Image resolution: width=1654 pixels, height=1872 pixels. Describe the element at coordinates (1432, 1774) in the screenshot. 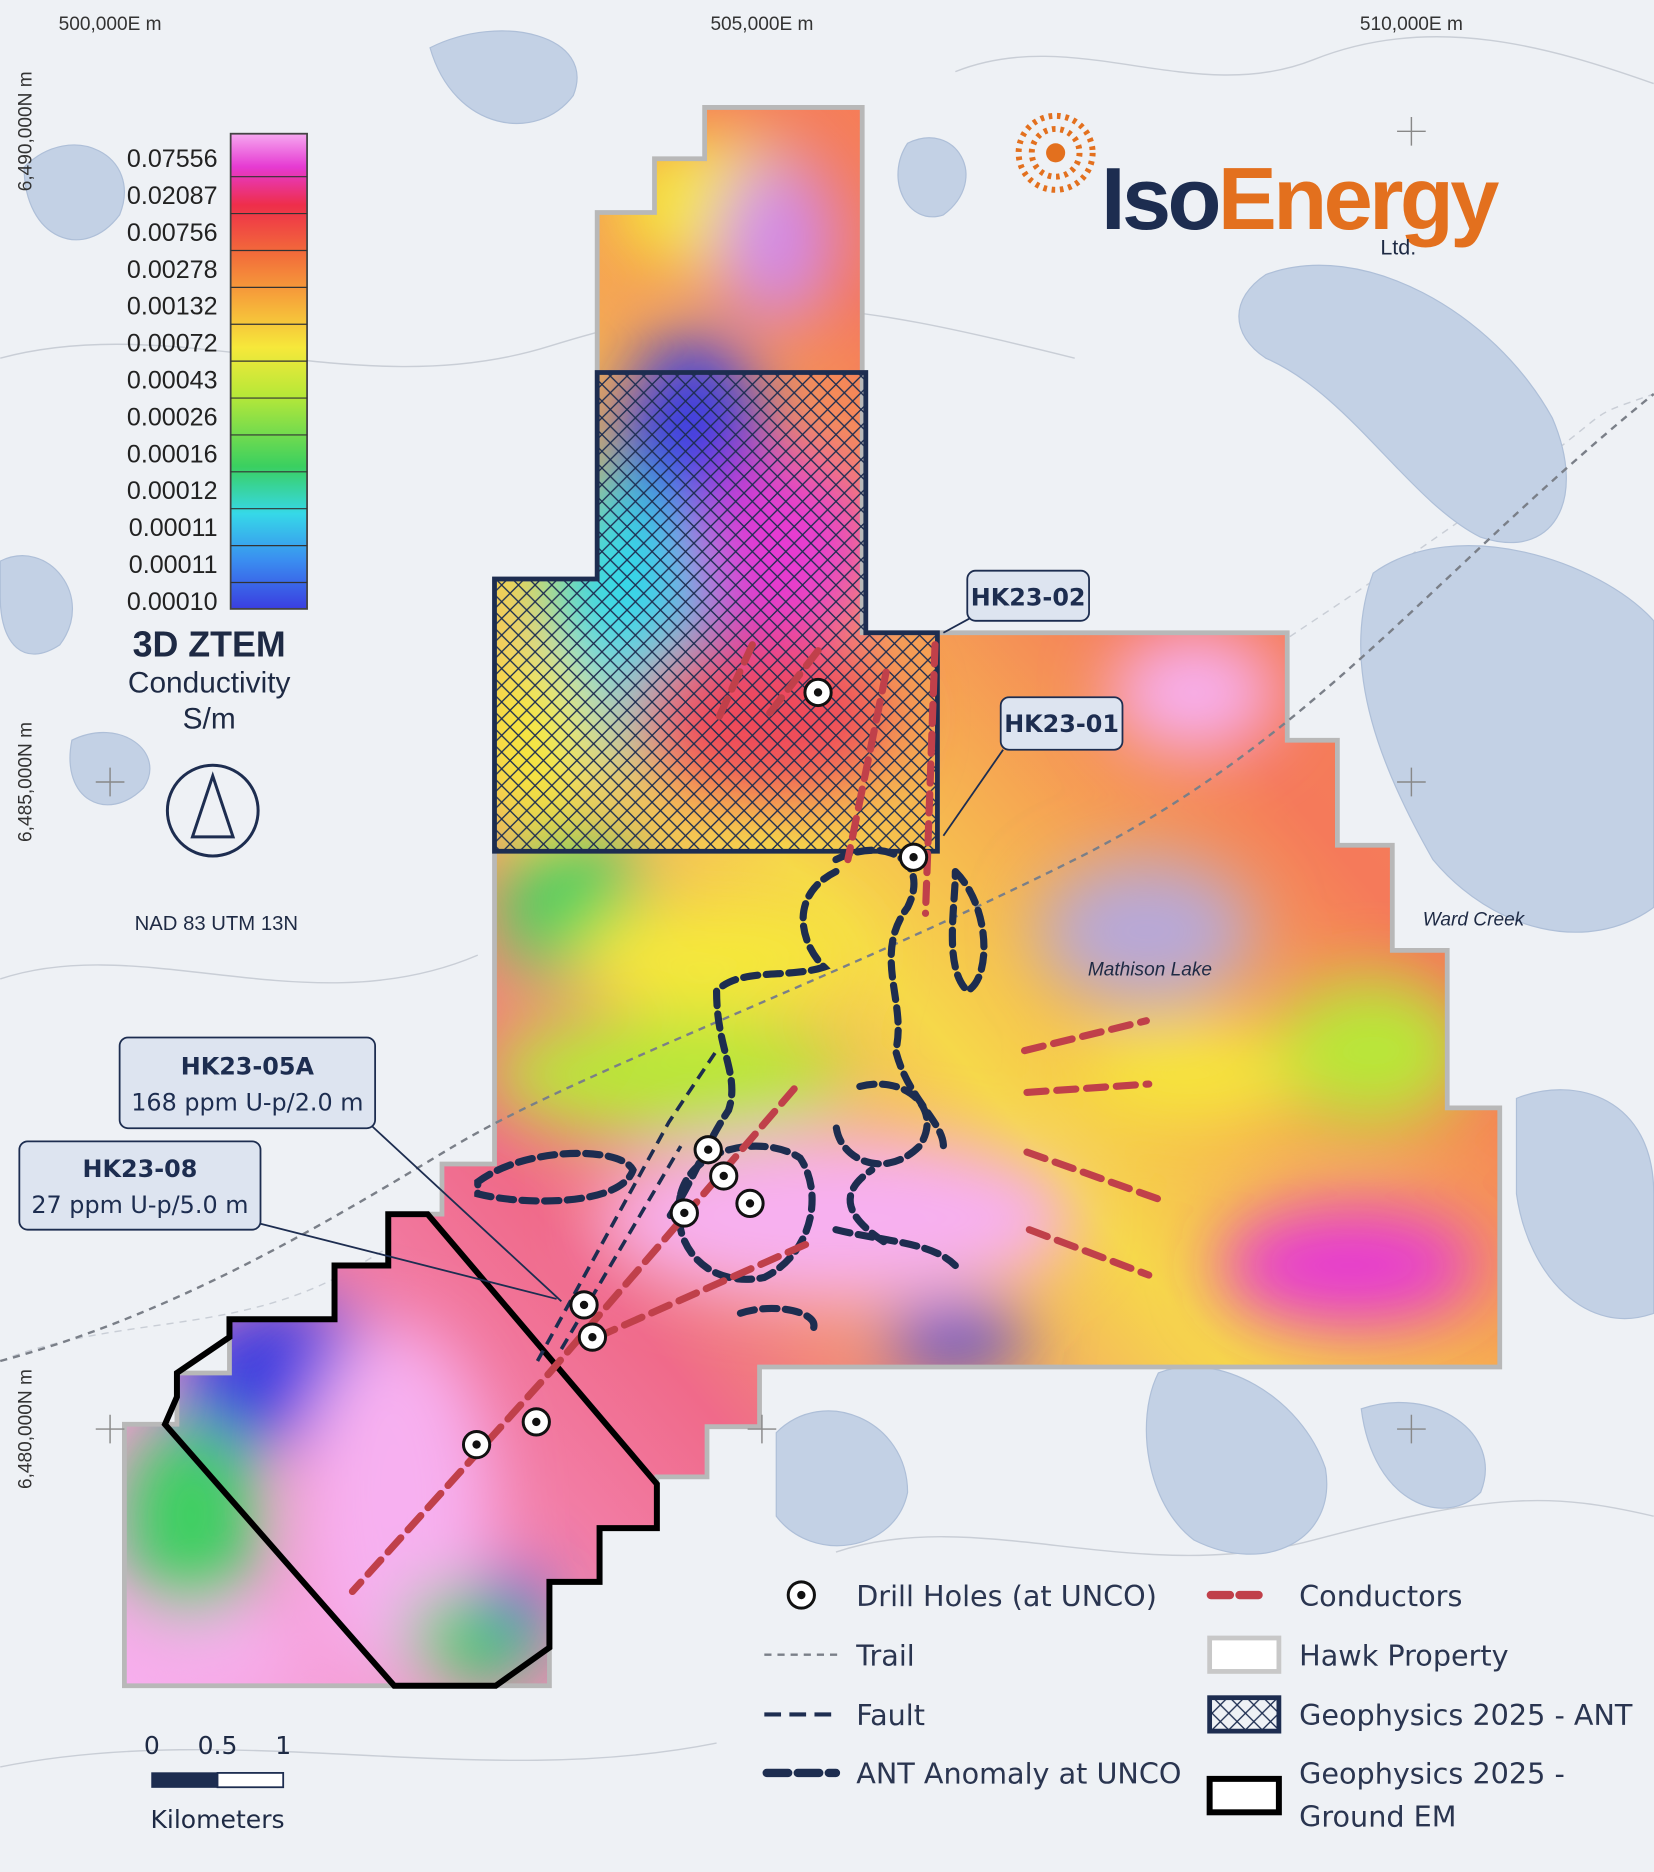

I see `legend-label: Geophysics 2025 -` at that location.